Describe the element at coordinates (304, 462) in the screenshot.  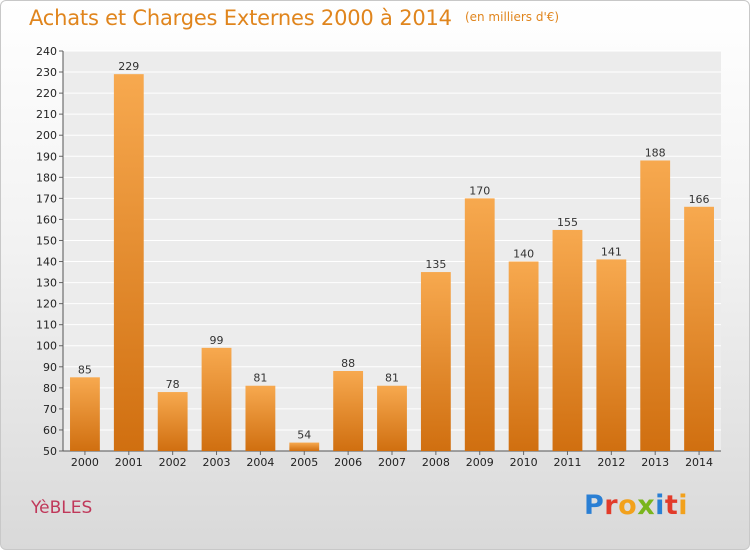
I see `x-tick-label: 2005` at that location.